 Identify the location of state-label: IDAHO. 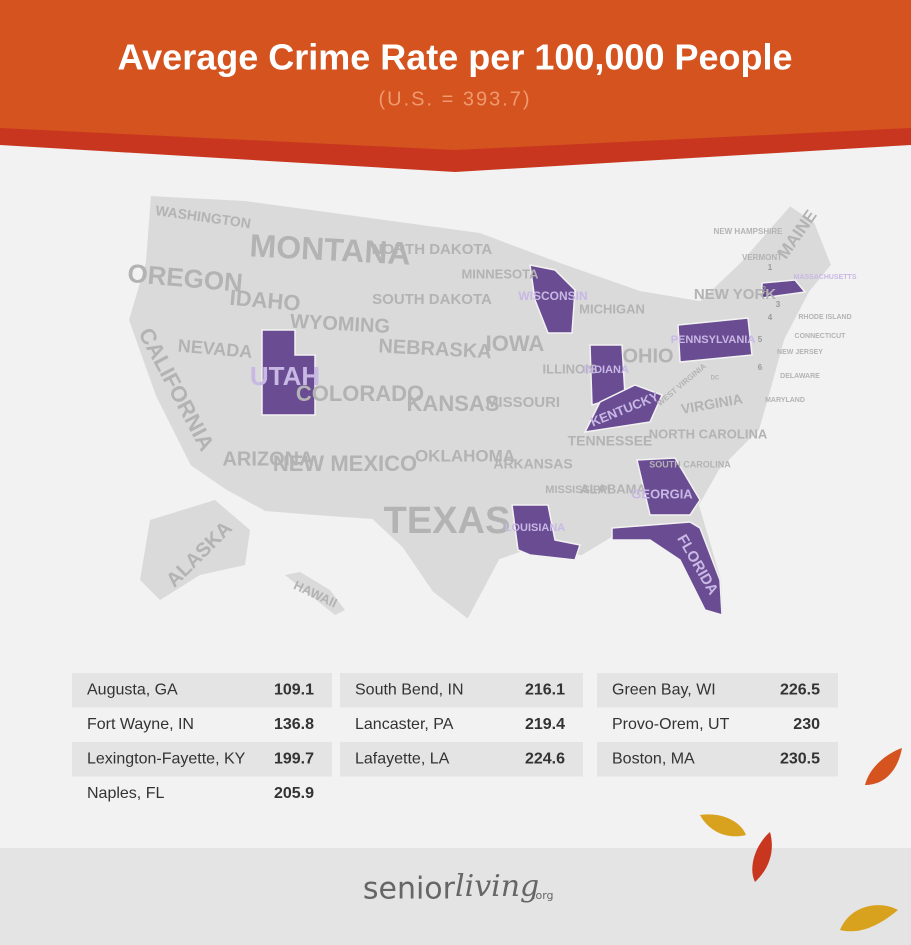
(265, 300).